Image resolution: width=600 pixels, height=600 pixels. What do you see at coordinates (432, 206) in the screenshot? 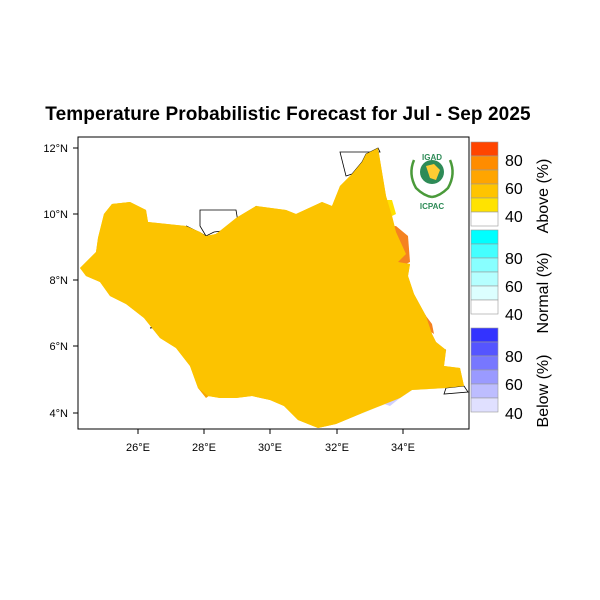
I see `logo-icpac-text: ICPAC` at bounding box center [432, 206].